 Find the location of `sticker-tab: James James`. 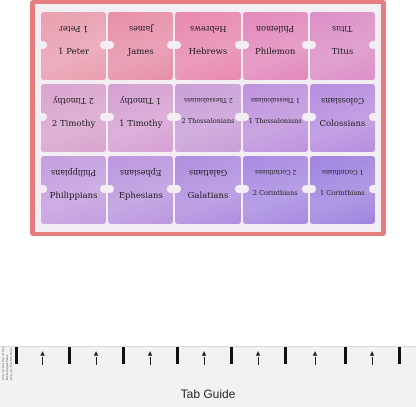

sticker-tab: James James is located at coordinates (141, 46).